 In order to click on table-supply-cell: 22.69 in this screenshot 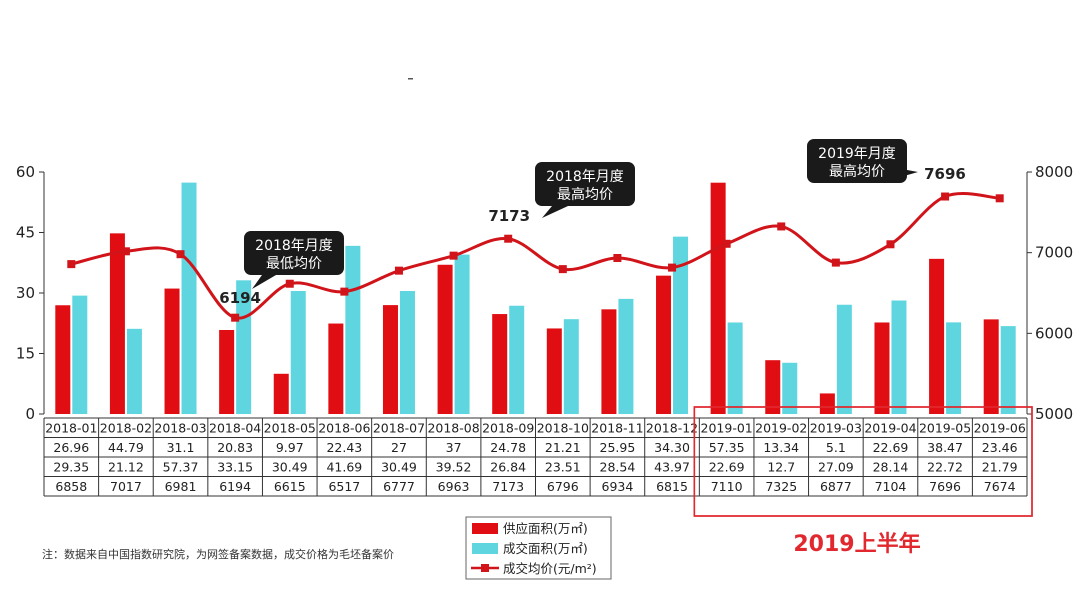, I will do `click(891, 447)`.